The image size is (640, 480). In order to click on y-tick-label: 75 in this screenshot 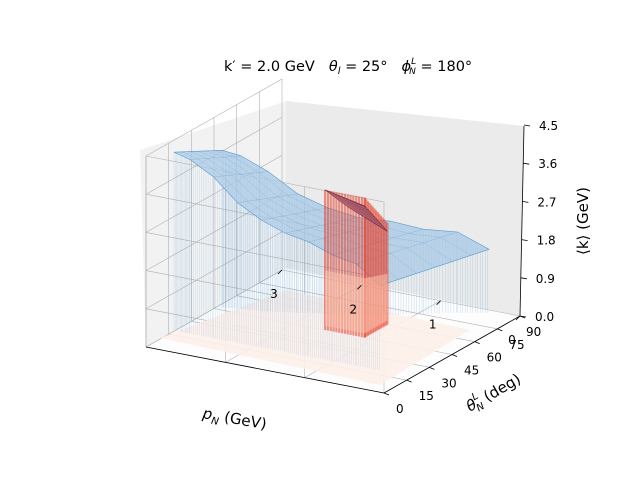, I will do `click(516, 345)`.